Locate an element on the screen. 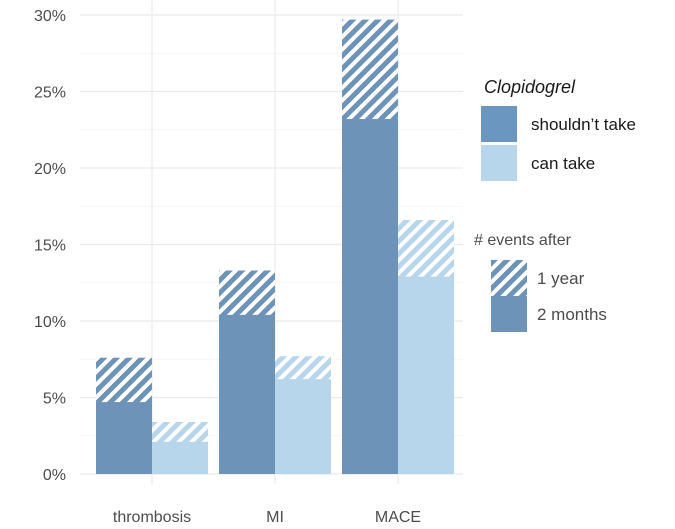  legend-swatch-2-months is located at coordinates (509, 314).